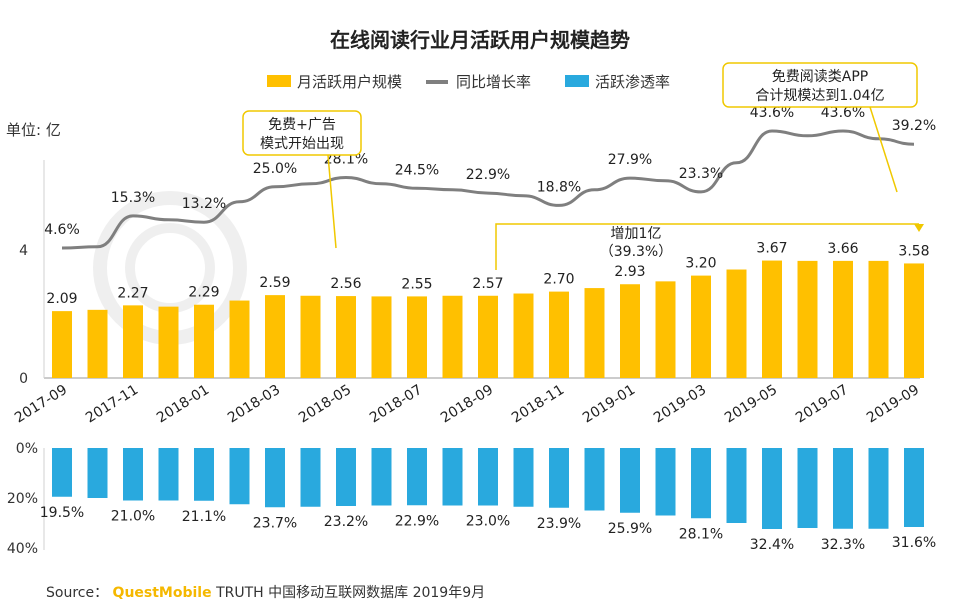  What do you see at coordinates (630, 529) in the screenshot?
I see `penetration-value-label: 25.9%` at bounding box center [630, 529].